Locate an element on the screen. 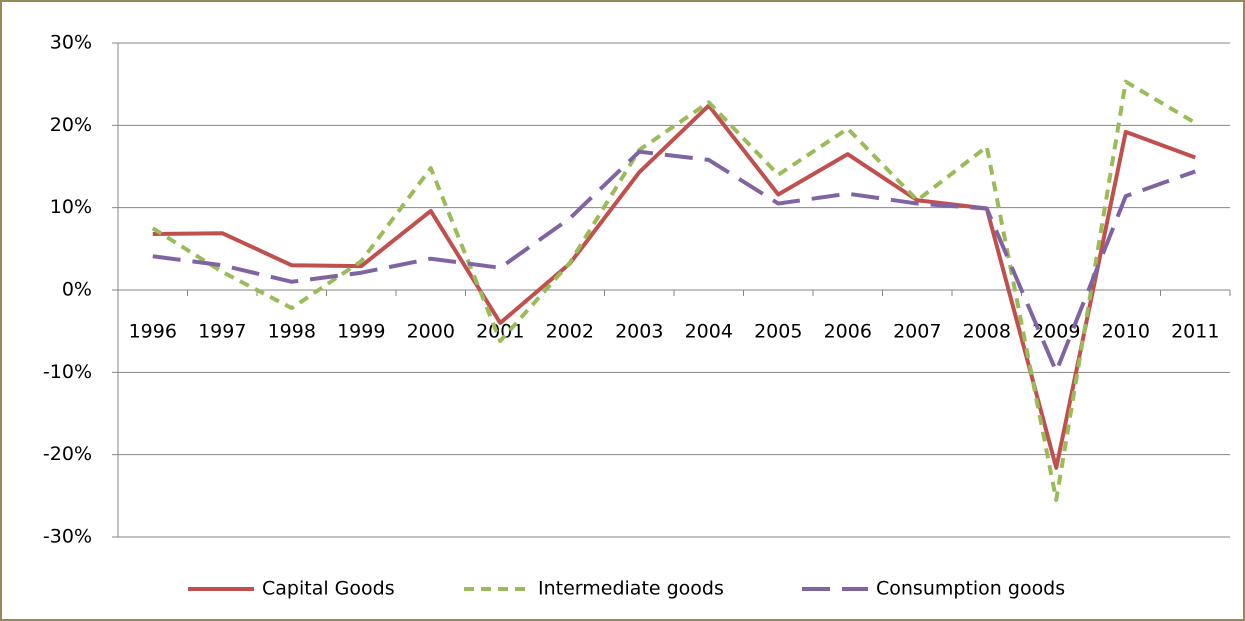 This screenshot has height=621, width=1245. y-tick-label: 0% is located at coordinates (77, 290).